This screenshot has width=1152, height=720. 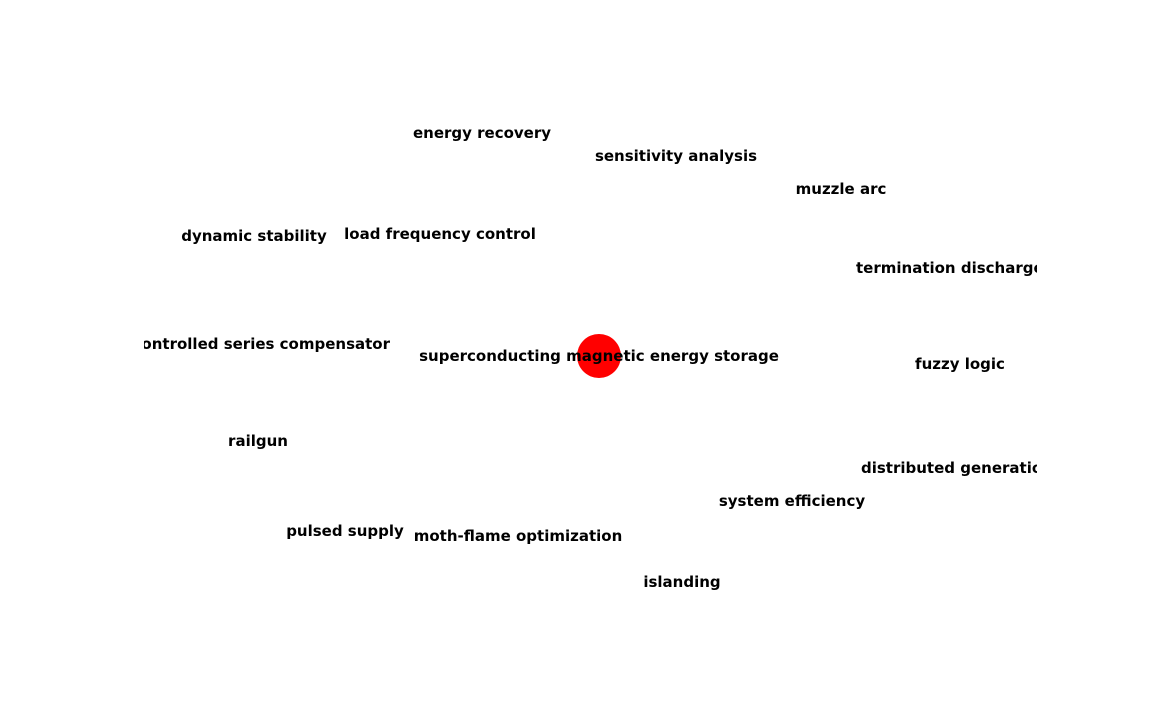 What do you see at coordinates (262, 344) in the screenshot?
I see `node-label-controlled-series-compensator: controlled series compensator` at bounding box center [262, 344].